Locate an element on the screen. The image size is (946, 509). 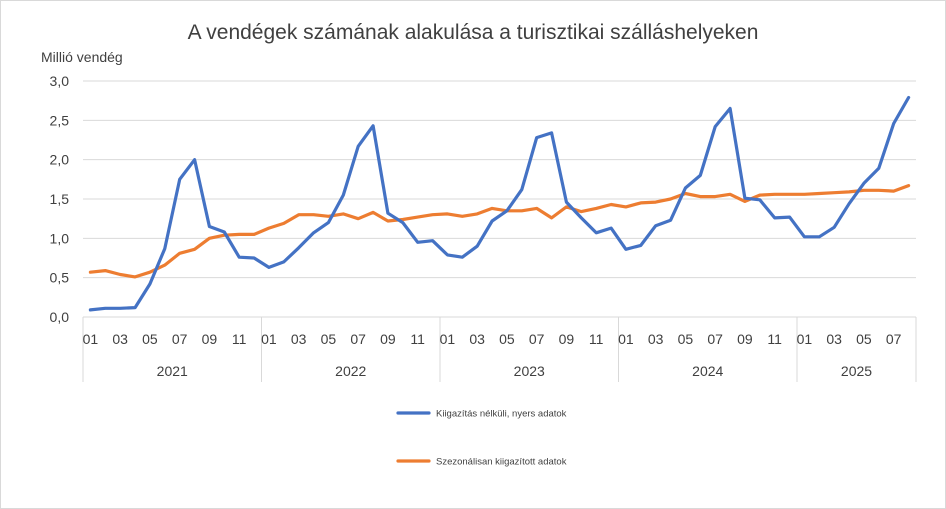
legend-label: Szezonálisan kiigazított adatok is located at coordinates (501, 462).